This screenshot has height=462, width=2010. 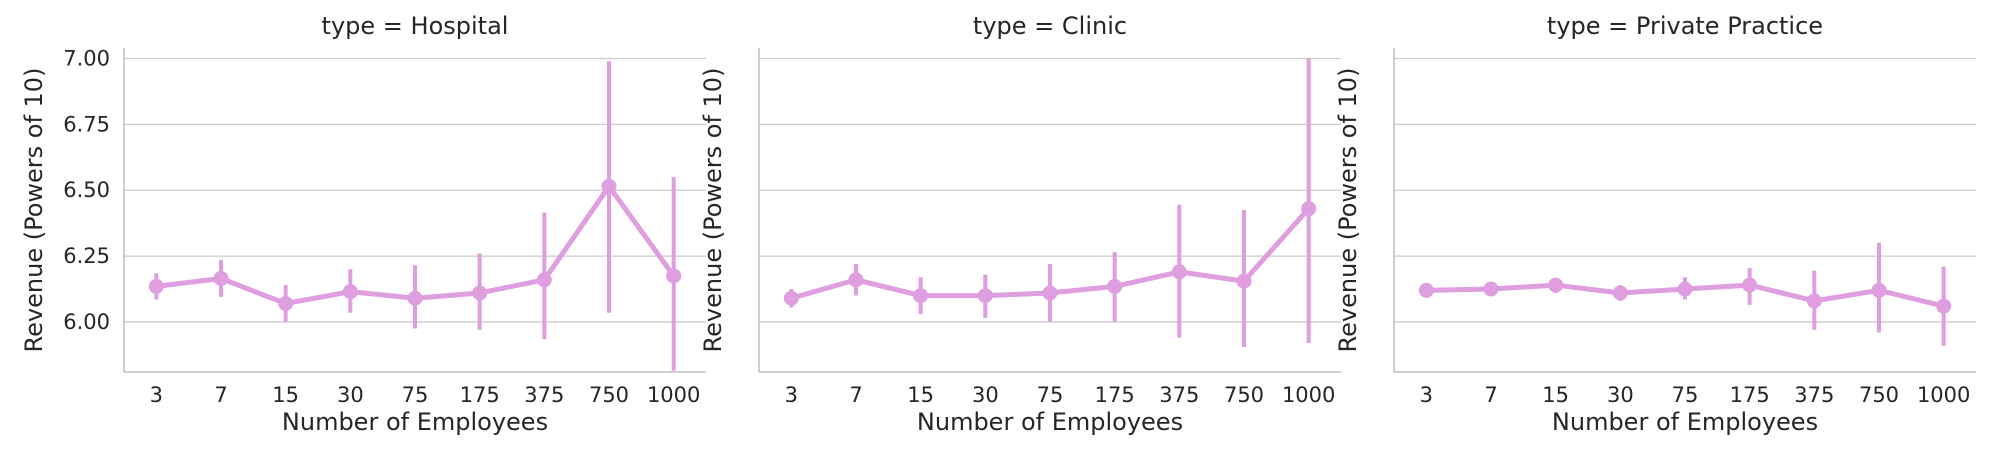 I want to click on panel-title: type = Clinic, so click(x=1050, y=26).